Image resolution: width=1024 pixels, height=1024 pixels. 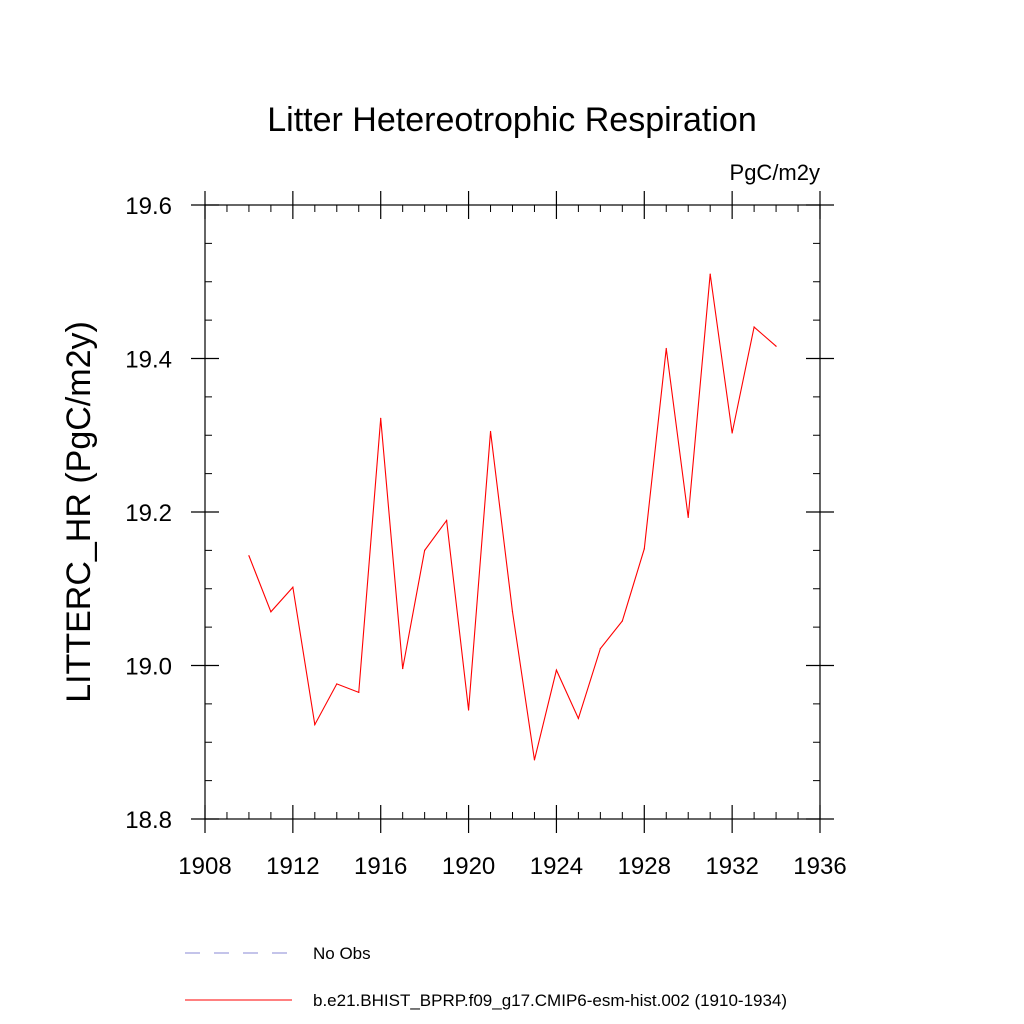 I want to click on x-tick-label: 1912, so click(x=292, y=866).